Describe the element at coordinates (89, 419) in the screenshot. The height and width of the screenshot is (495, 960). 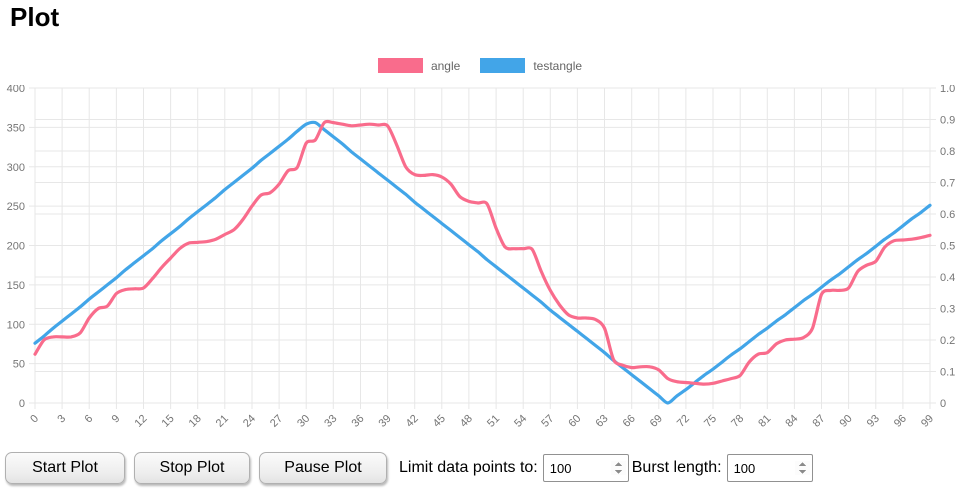
I see `x-tick-label: 6` at that location.